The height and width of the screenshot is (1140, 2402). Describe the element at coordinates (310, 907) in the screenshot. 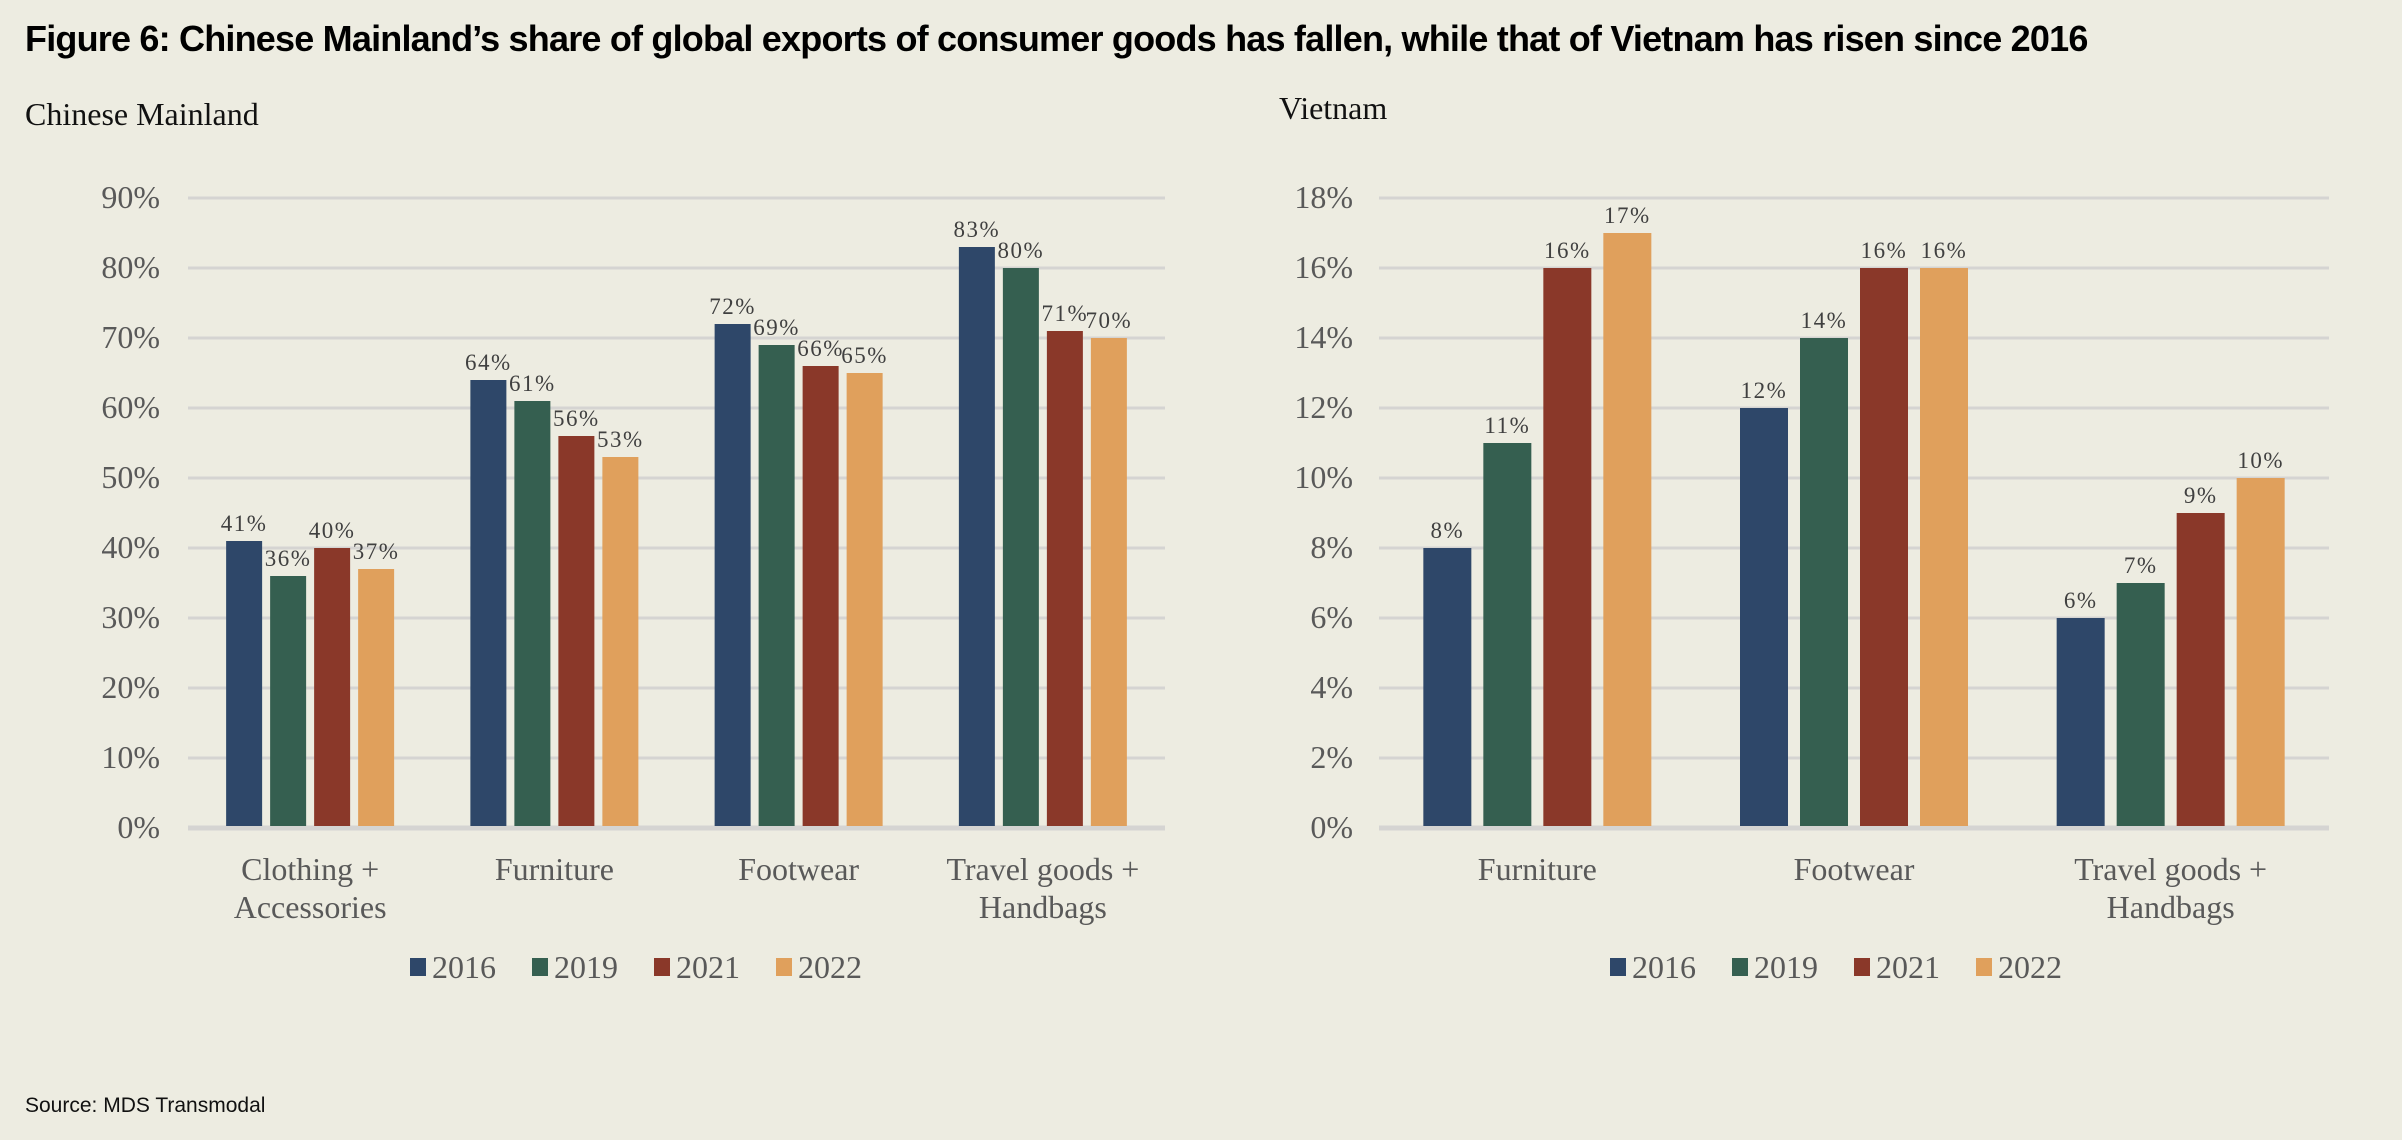

I see `x-category-label: Accessories` at that location.